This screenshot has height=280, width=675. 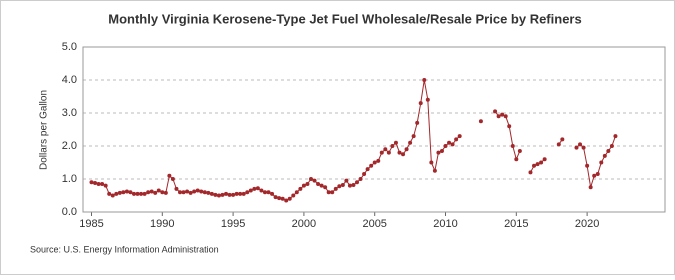 What do you see at coordinates (516, 224) in the screenshot?
I see `x-tick-label: 2015` at bounding box center [516, 224].